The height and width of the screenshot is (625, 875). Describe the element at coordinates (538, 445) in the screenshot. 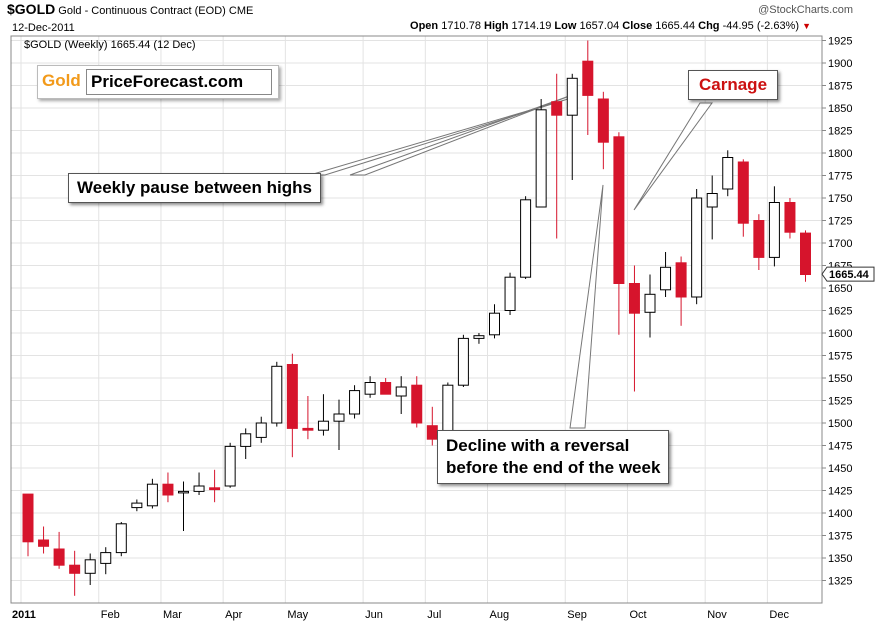

I see `callout-decline-line1: Decline with a reversal` at that location.